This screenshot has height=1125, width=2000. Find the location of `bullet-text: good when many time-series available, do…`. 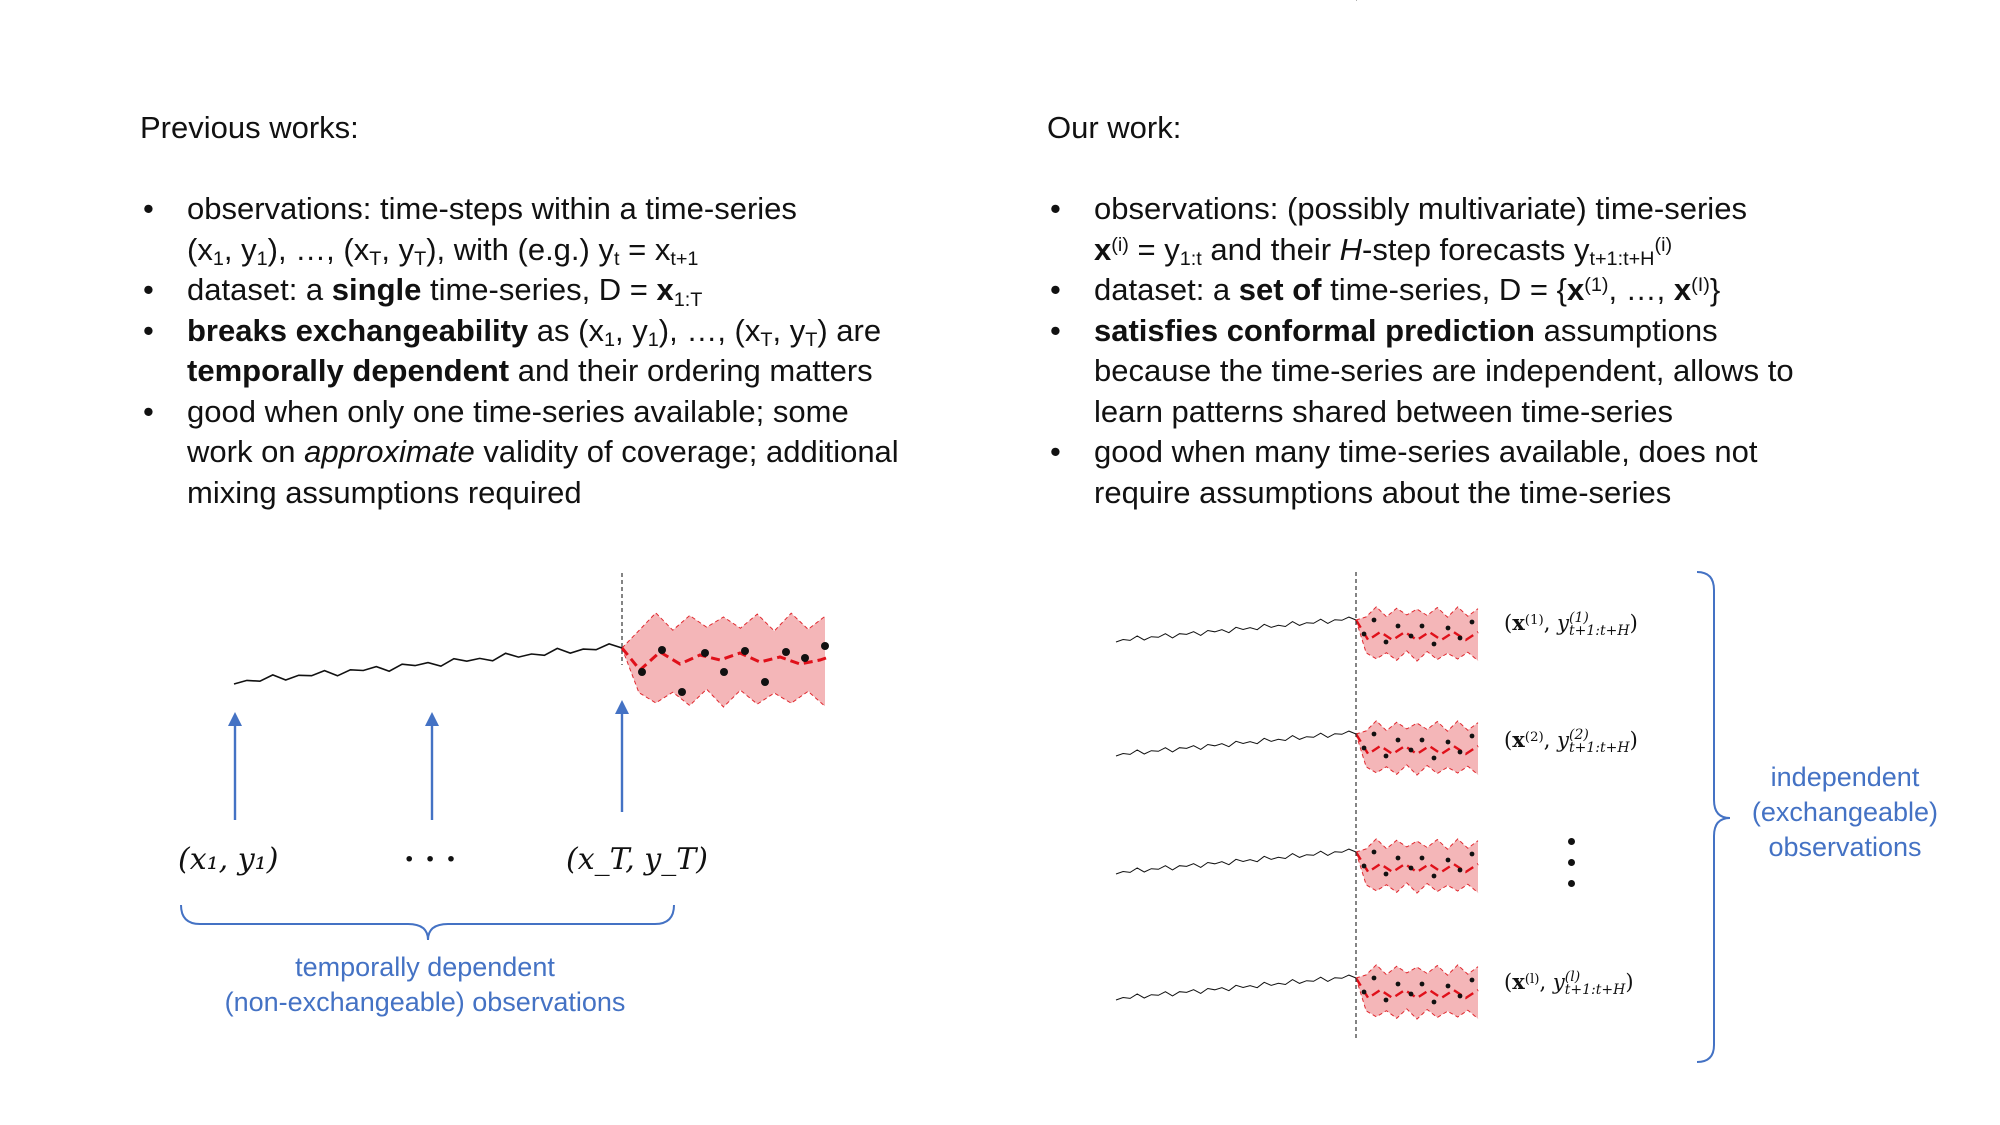

bullet-text: good when many time-series available, do… is located at coordinates (1426, 451).